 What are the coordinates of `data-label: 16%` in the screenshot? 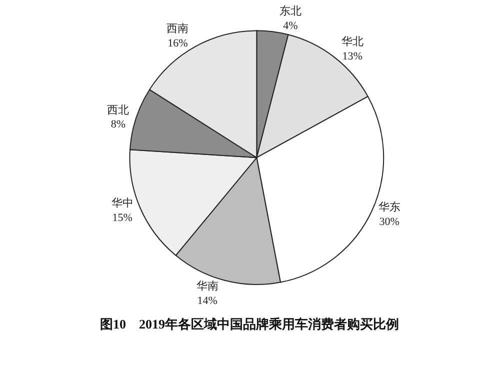 It's located at (178, 44).